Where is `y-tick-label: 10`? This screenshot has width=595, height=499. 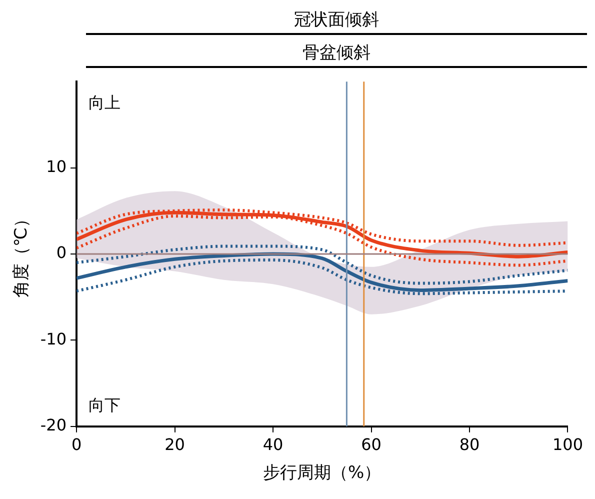 y-tick-label: 10 is located at coordinates (56, 166).